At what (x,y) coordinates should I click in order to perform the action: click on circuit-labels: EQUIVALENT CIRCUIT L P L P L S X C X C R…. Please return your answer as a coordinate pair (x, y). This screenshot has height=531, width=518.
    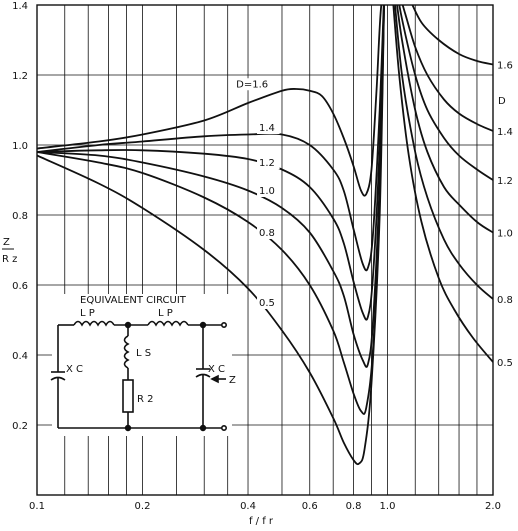
    Looking at the image, I should click on (151, 350).